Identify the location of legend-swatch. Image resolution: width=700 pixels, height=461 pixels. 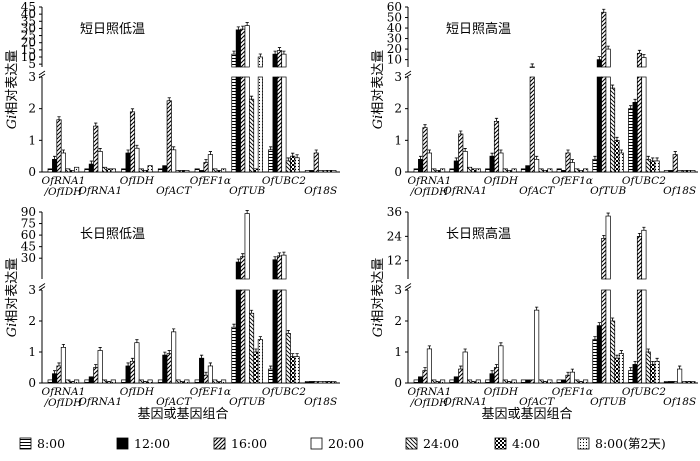
(122, 443).